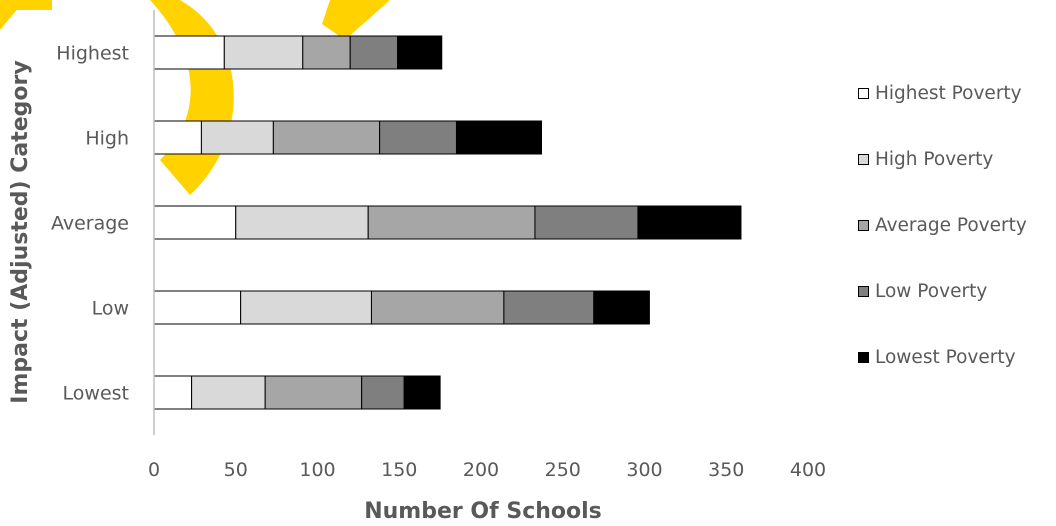 The width and height of the screenshot is (1056, 526). I want to click on bar-highest-lowest-poverty, so click(420, 52).